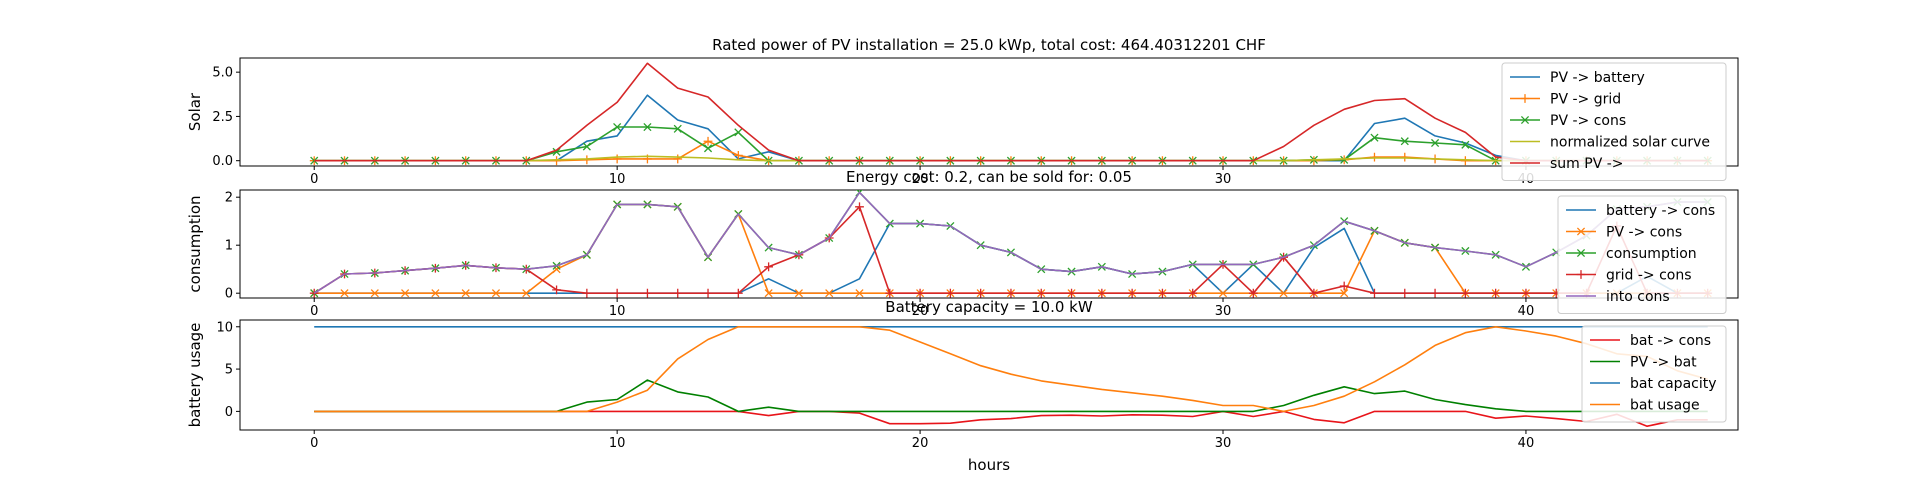  I want to click on y-axis-label: consumption, so click(195, 243).